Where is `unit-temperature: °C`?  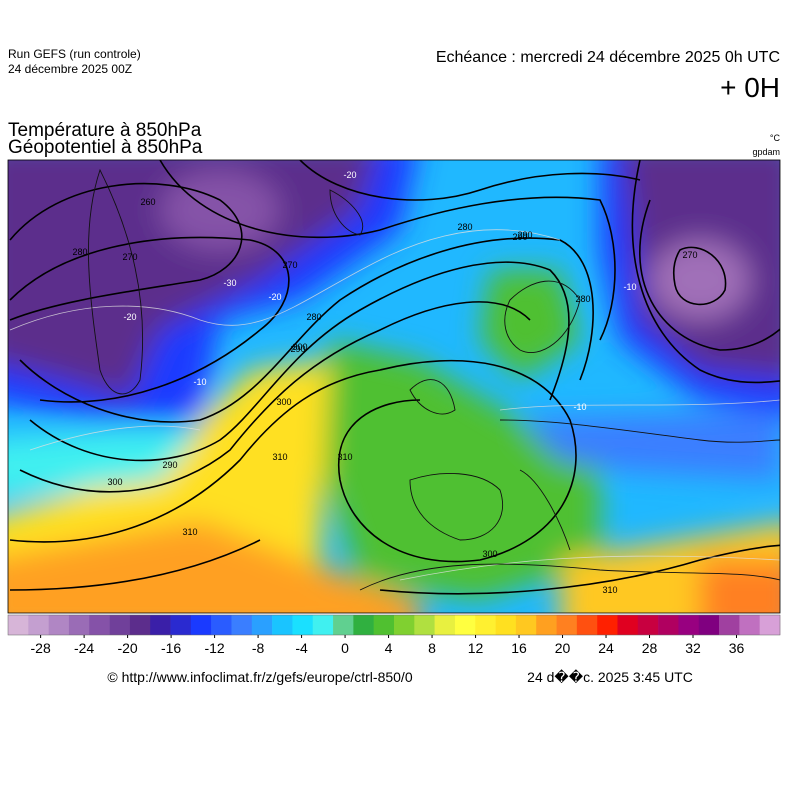
unit-temperature: °C is located at coordinates (775, 138).